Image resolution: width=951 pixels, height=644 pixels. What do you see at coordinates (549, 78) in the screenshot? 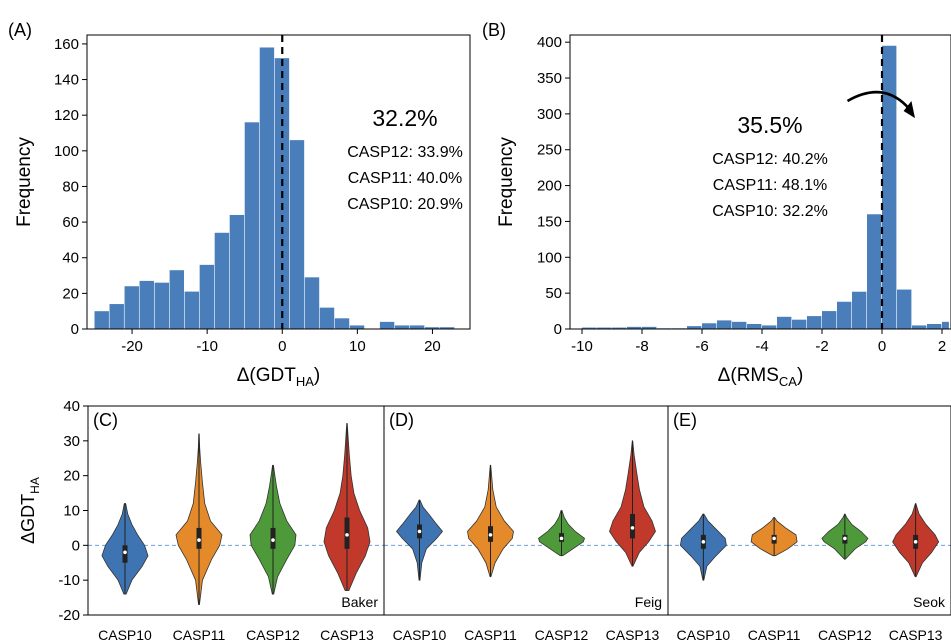
I see `y-tick-label: 350` at bounding box center [549, 78].